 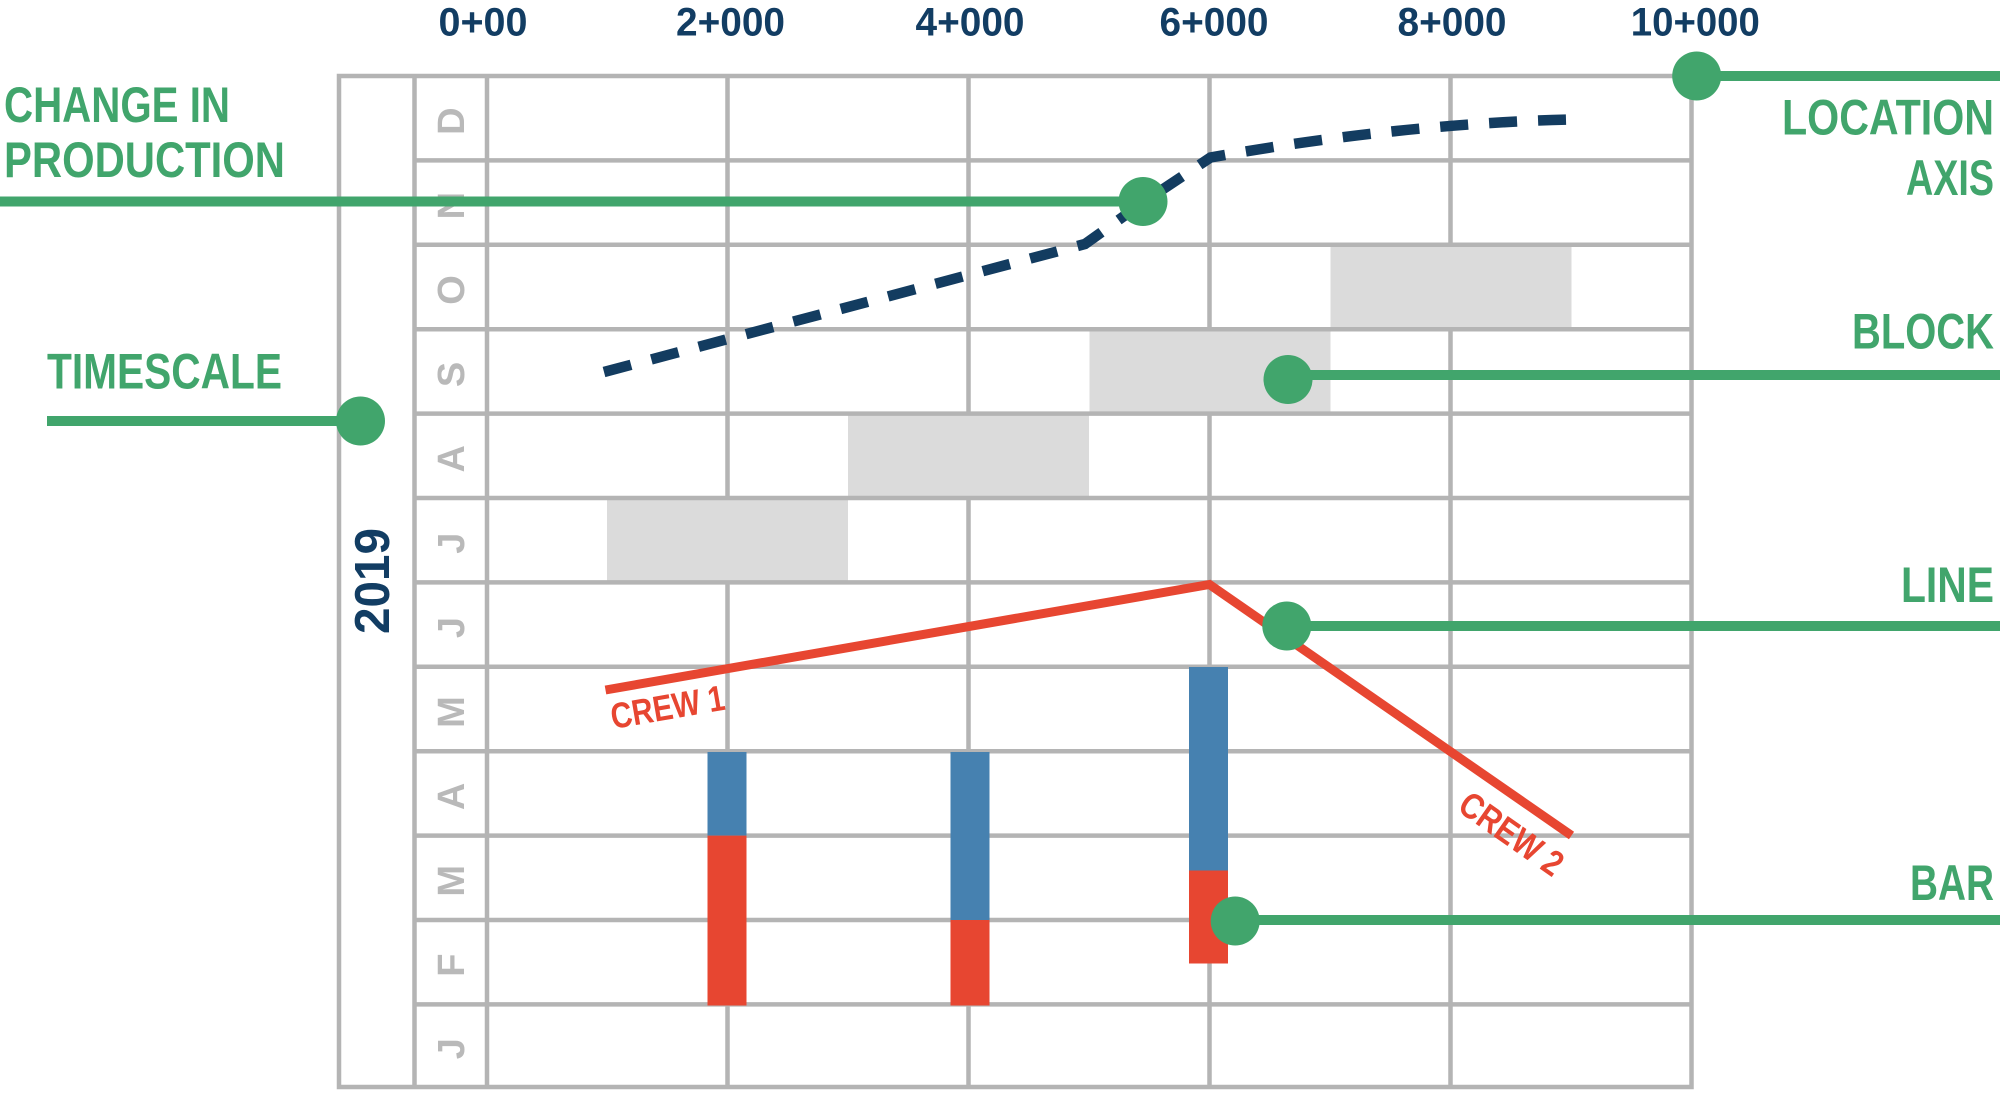 What do you see at coordinates (1888, 118) in the screenshot?
I see `svg-text: LOCATION` at bounding box center [1888, 118].